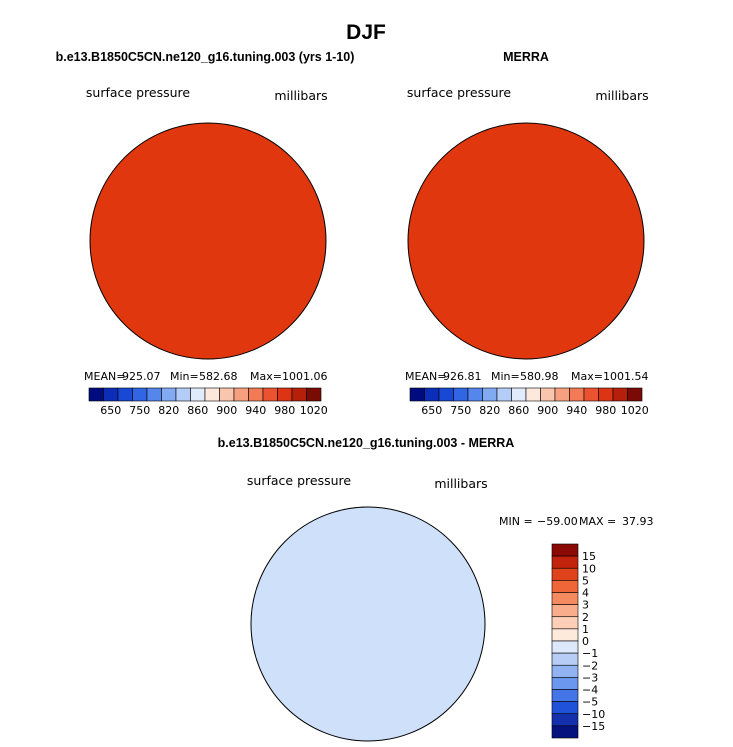 This screenshot has width=733, height=747. Describe the element at coordinates (590, 677) in the screenshot. I see `difference-colorbar-tick-label: −3` at that location.